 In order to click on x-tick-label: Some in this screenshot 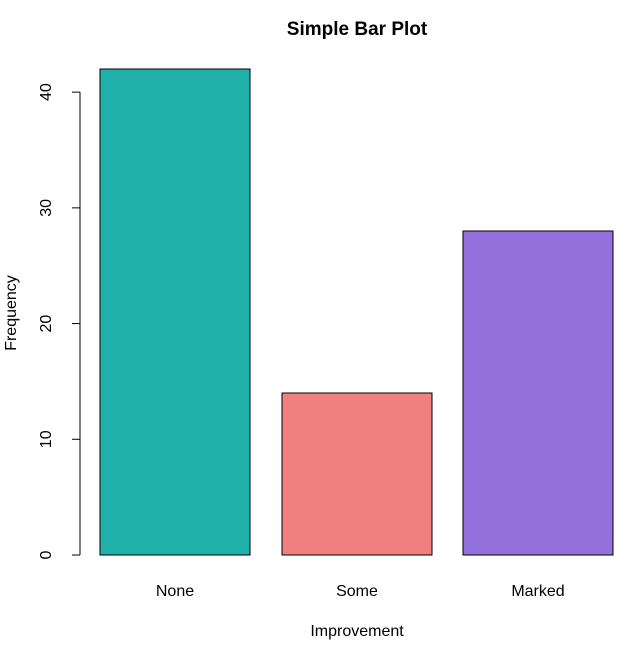, I will do `click(357, 591)`.